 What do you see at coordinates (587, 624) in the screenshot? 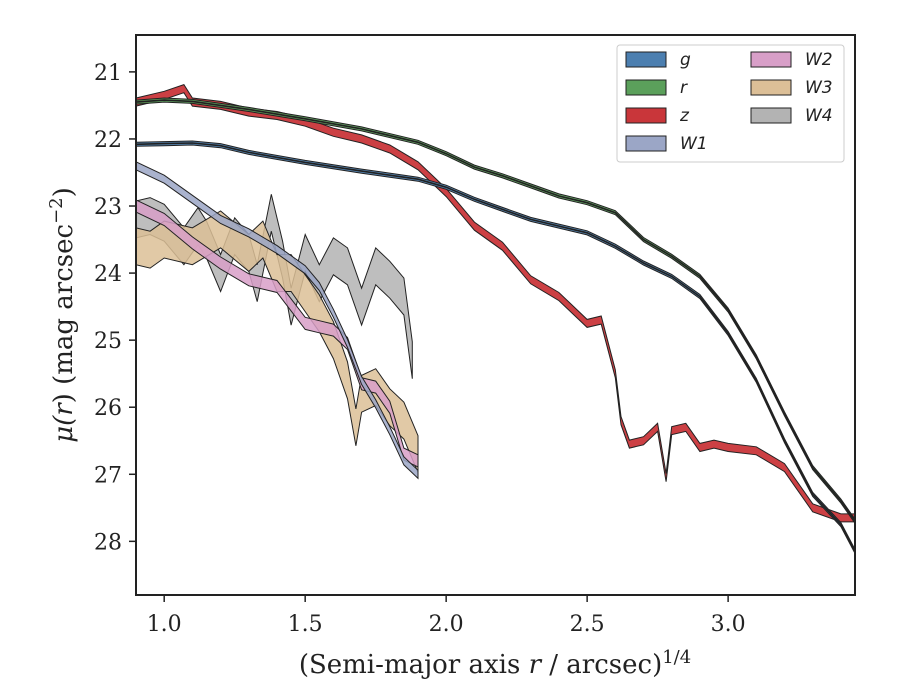
I see `x-tick-label: 2.5` at bounding box center [587, 624].